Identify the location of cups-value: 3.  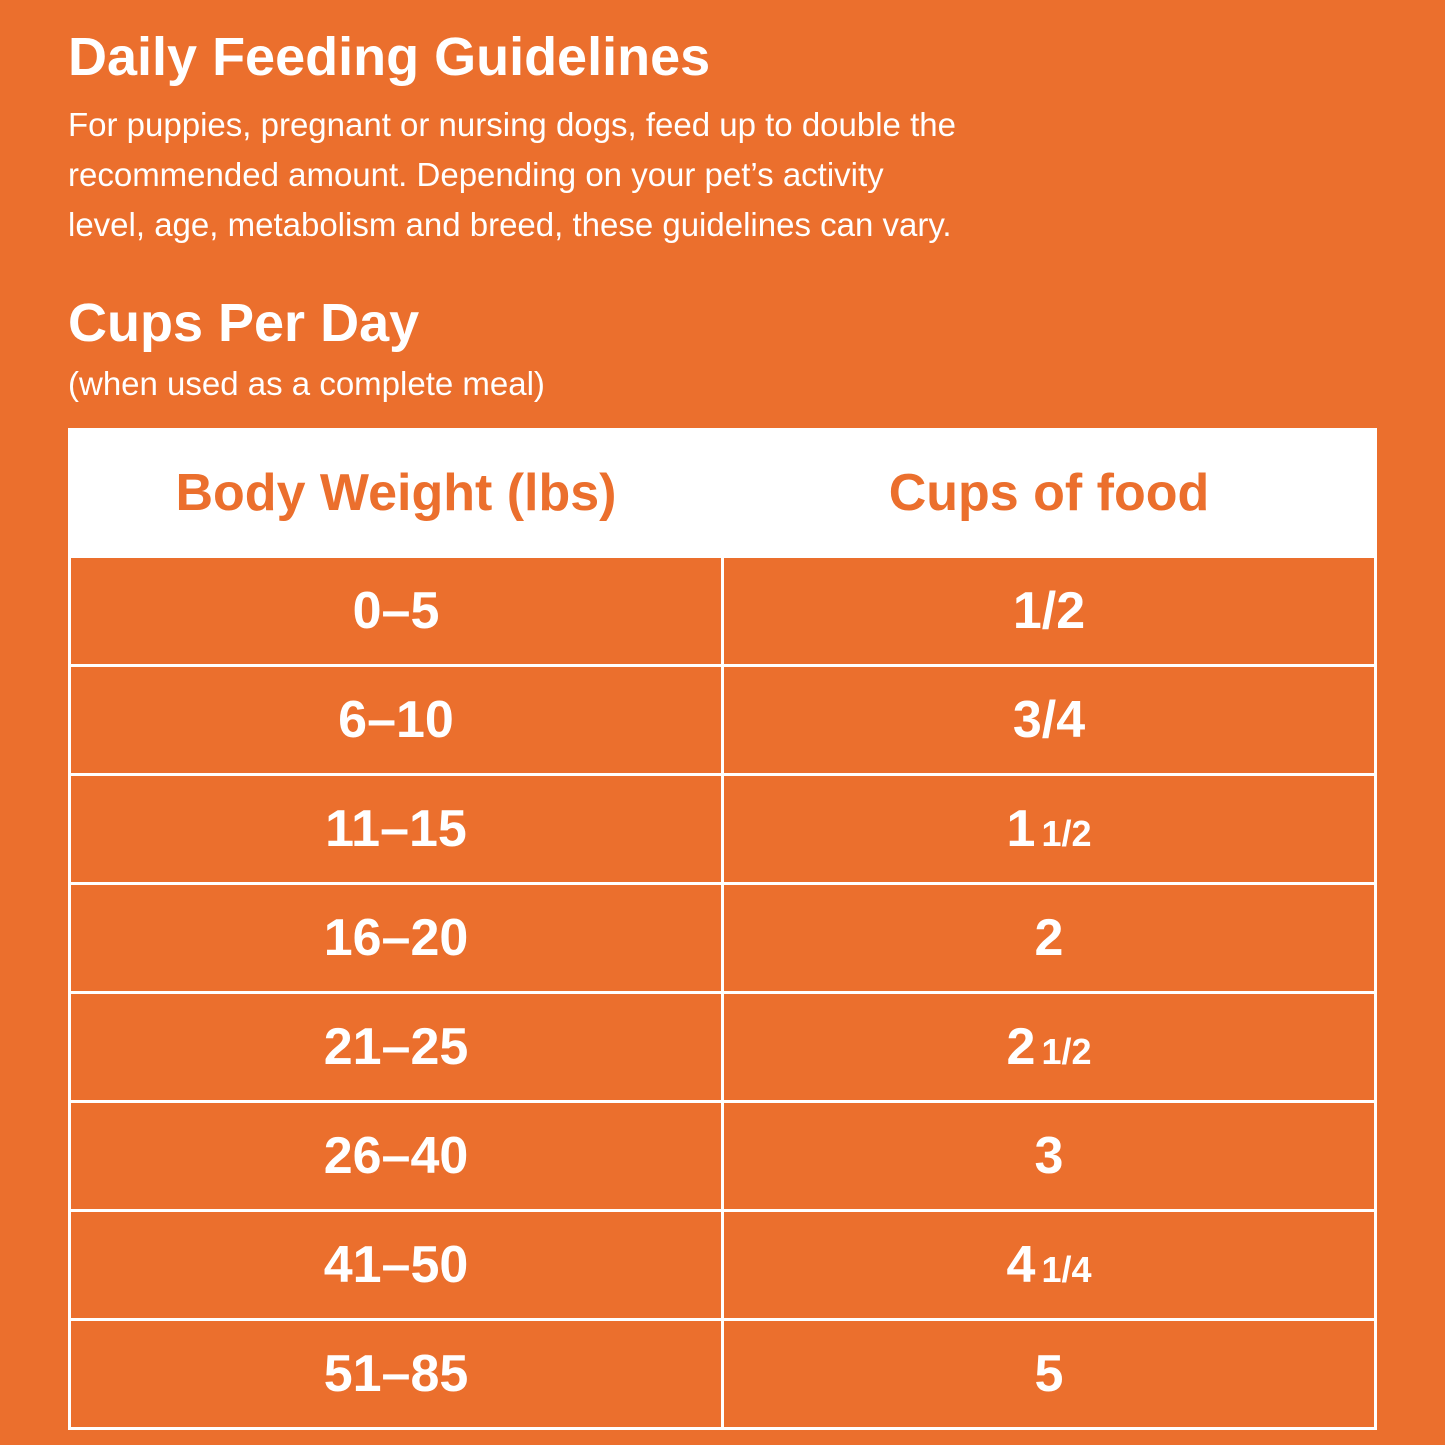
(1049, 1156).